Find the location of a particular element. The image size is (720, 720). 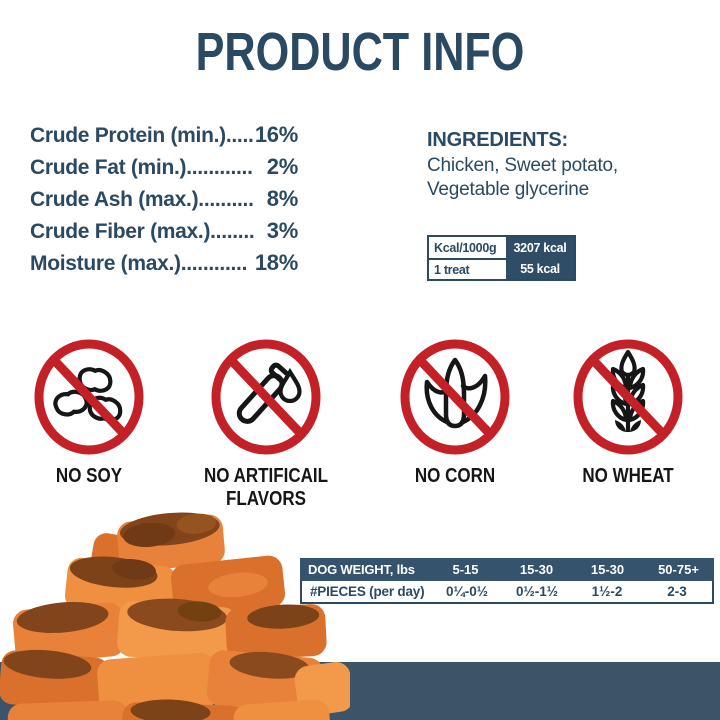

analysis-value: 2% is located at coordinates (282, 166).